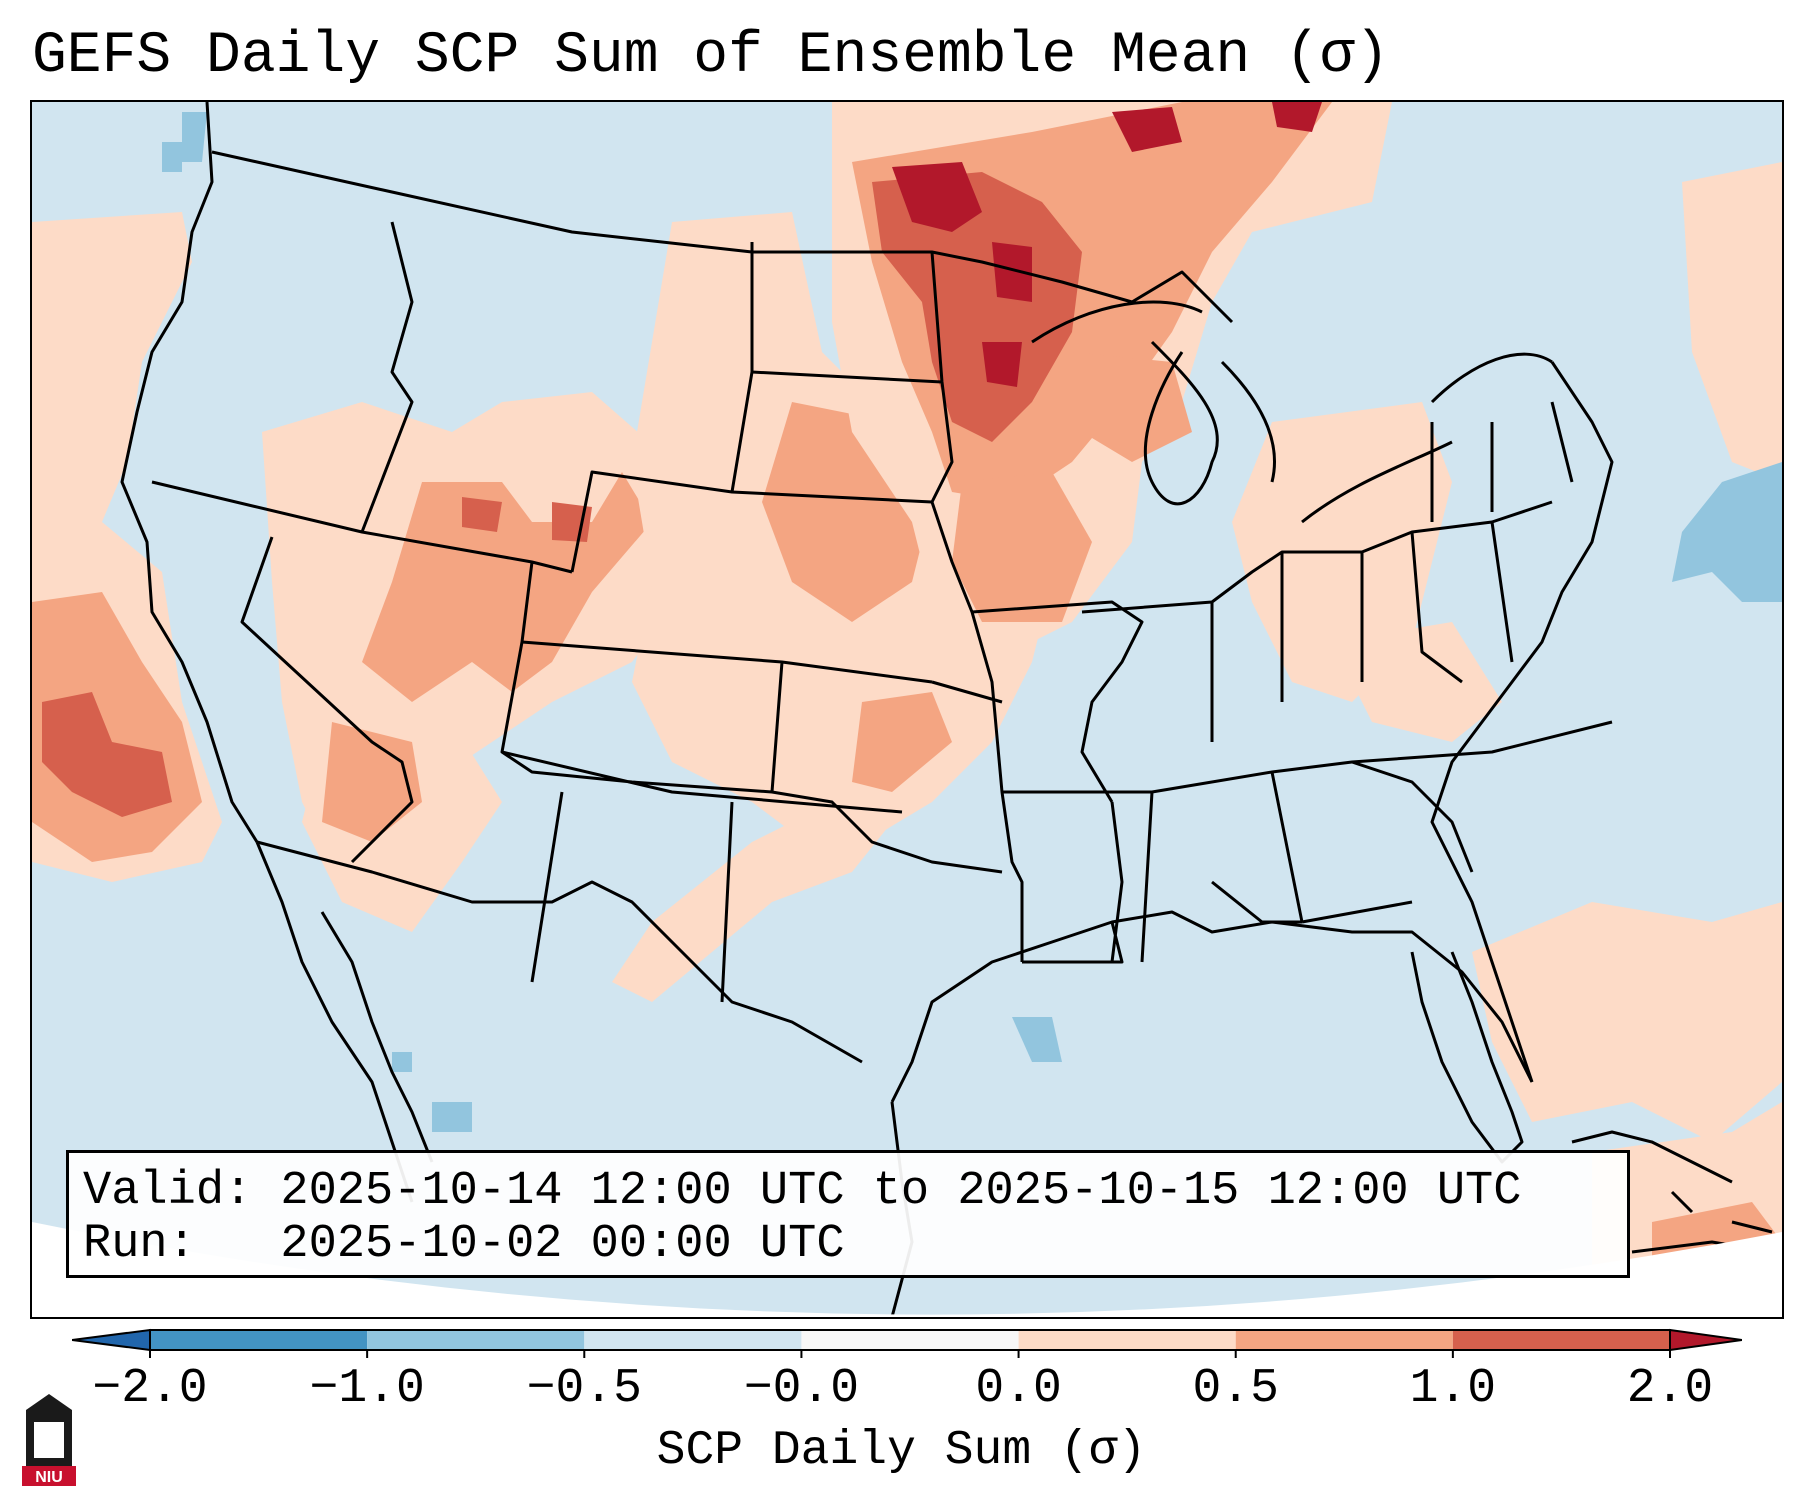 This screenshot has height=1506, width=1803. I want to click on colorbar-tick-label: 0.5, so click(1235, 1389).